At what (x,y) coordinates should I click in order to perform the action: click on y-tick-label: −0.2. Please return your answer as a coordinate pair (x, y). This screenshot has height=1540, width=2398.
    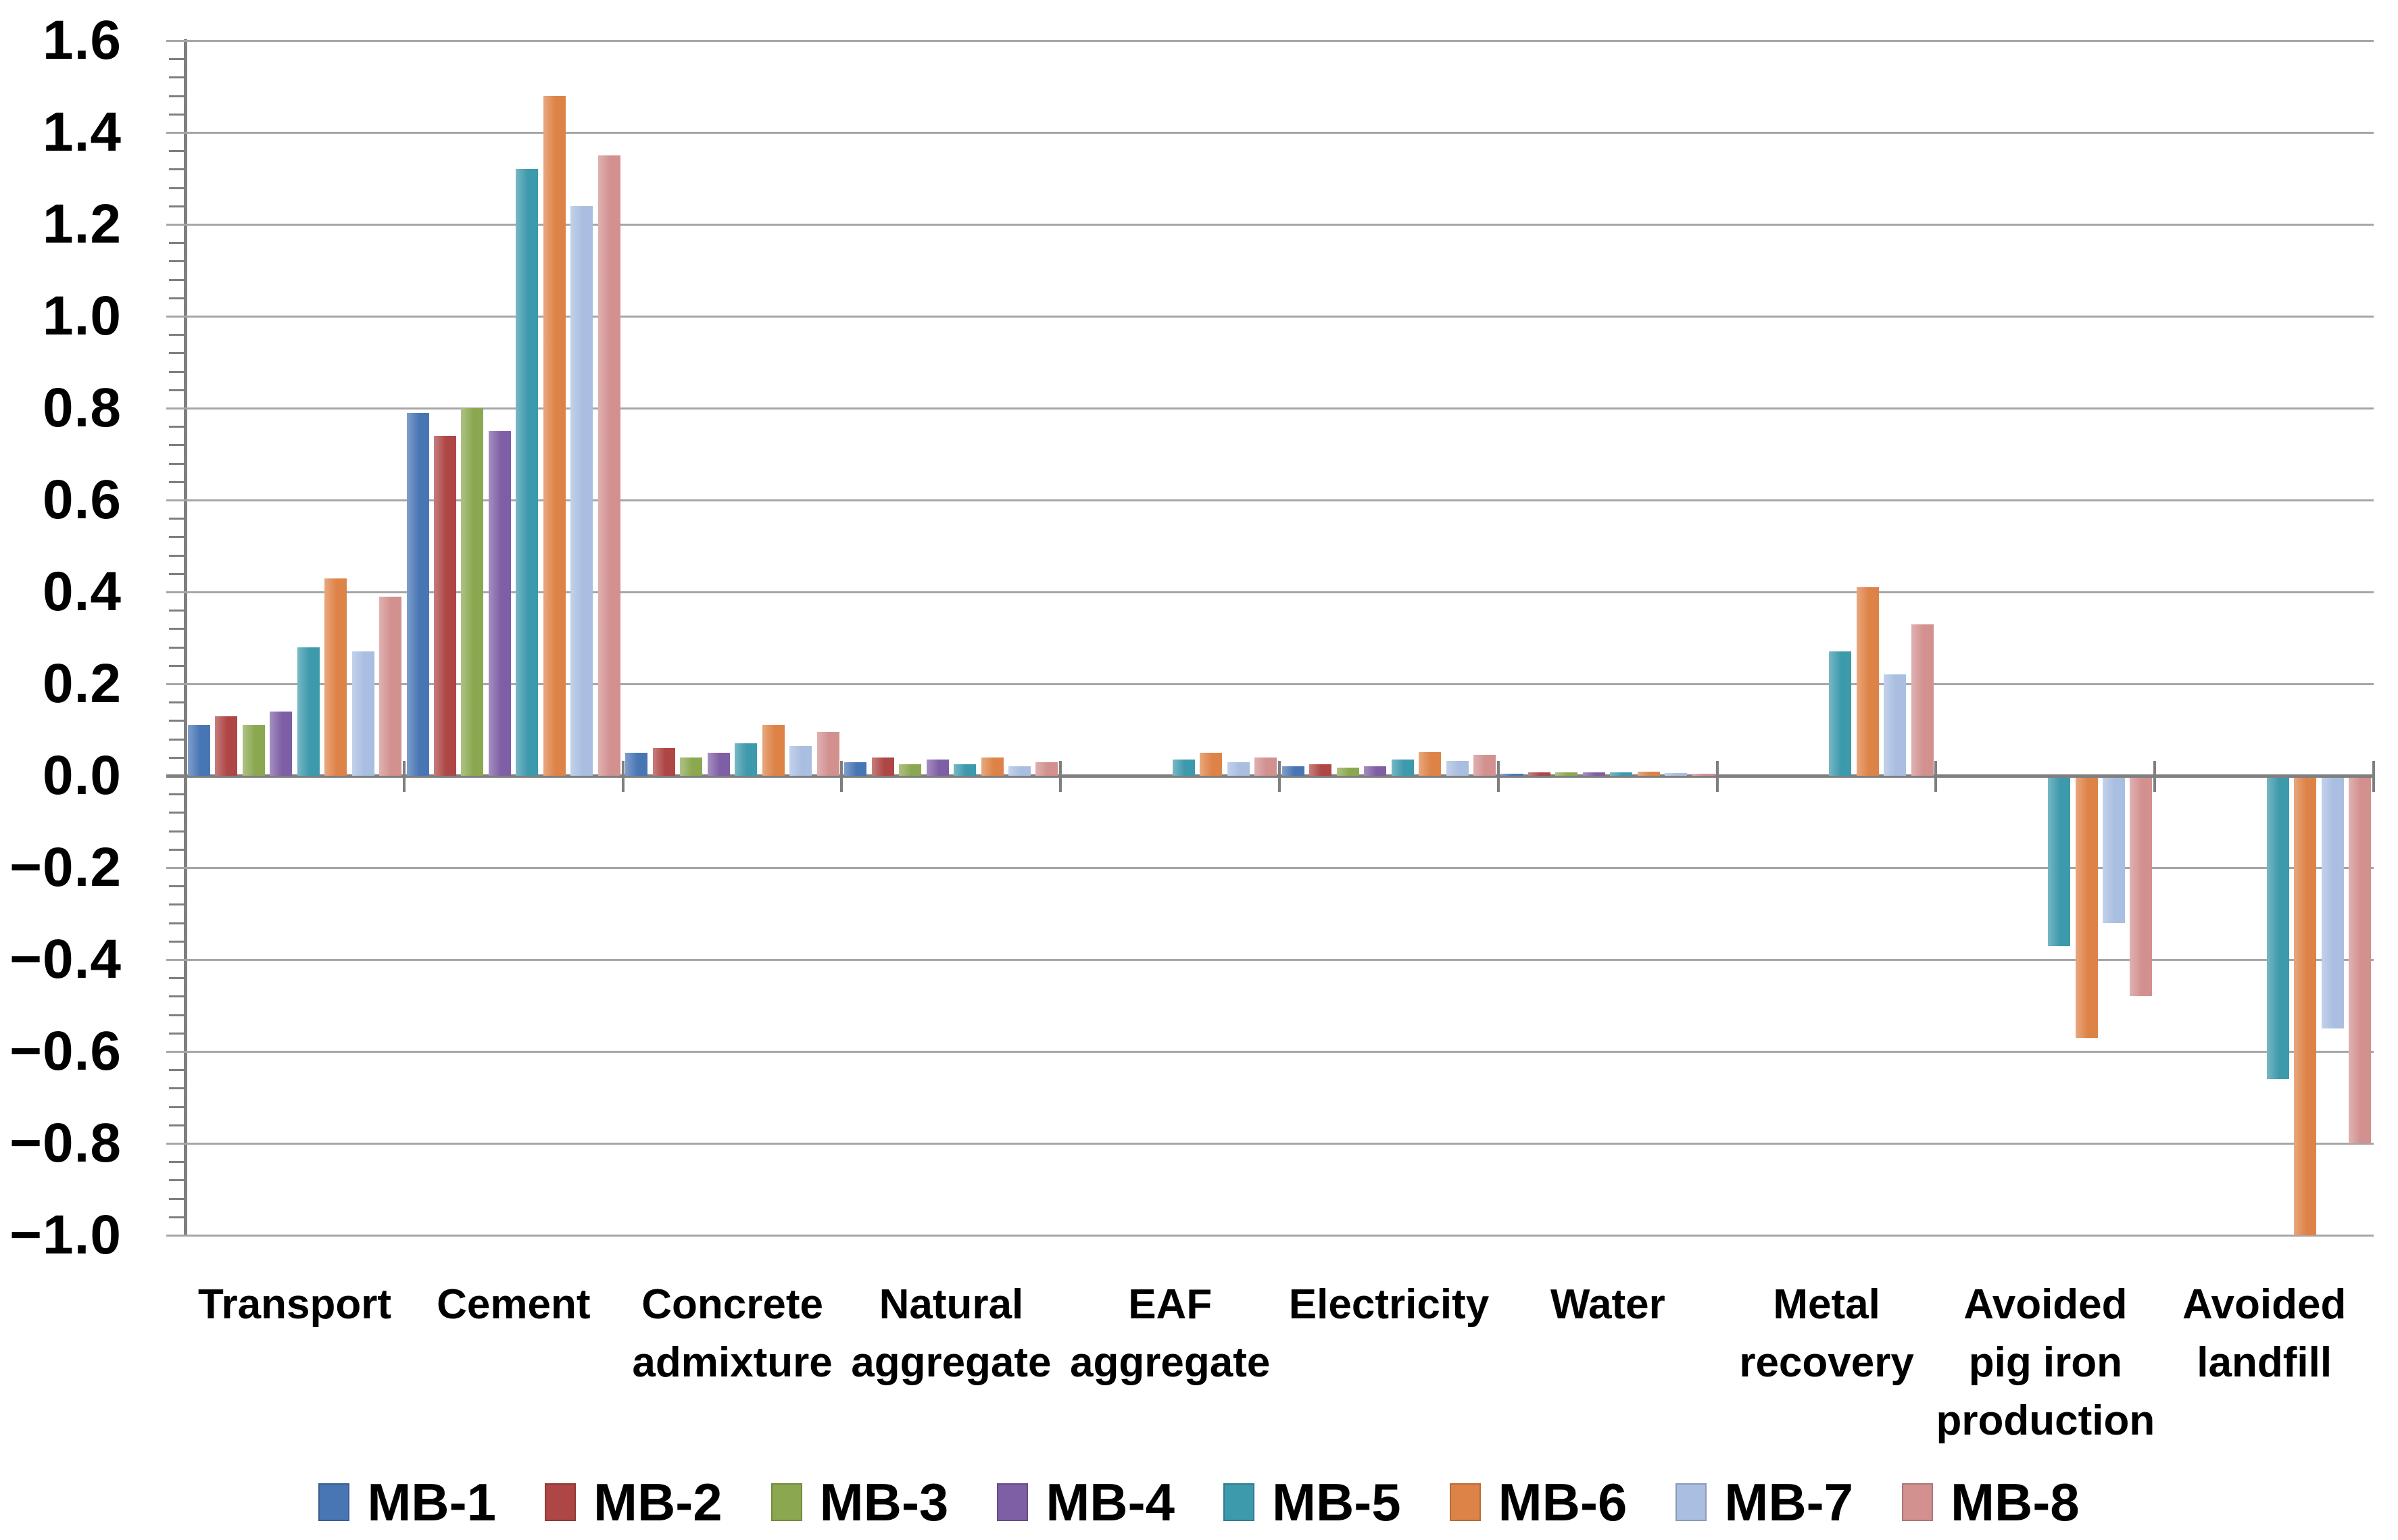
    Looking at the image, I should click on (65, 867).